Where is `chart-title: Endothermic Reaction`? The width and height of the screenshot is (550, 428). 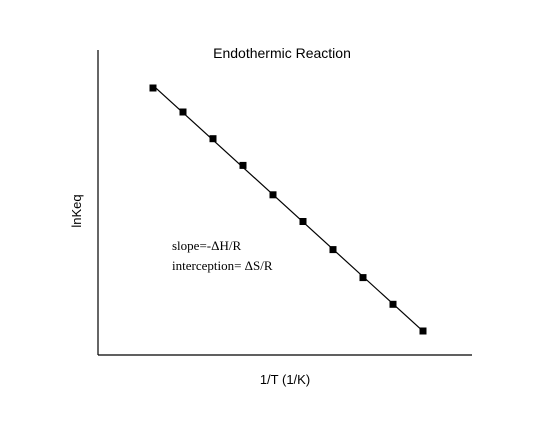
chart-title: Endothermic Reaction is located at coordinates (282, 53).